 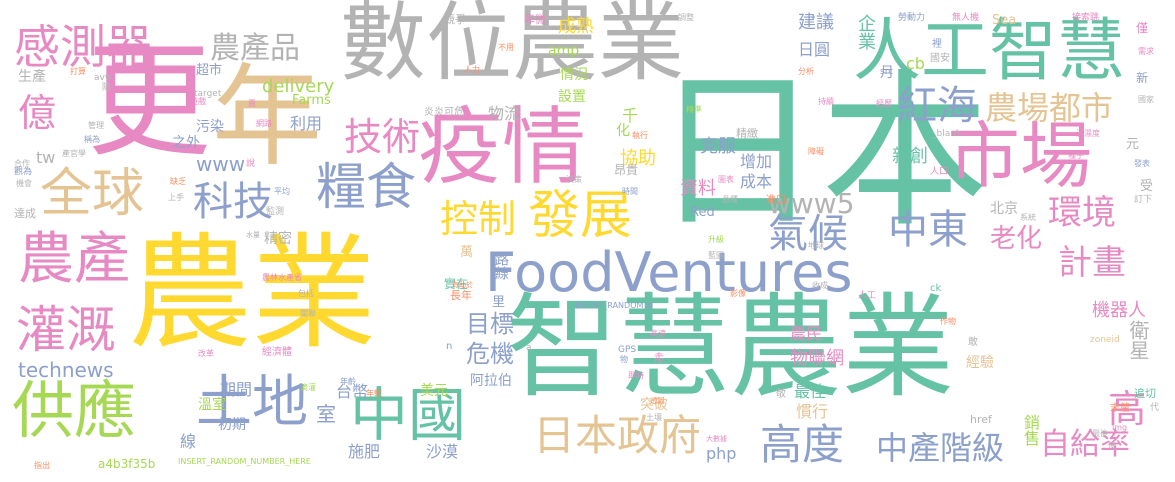 What do you see at coordinates (103, 78) in the screenshot?
I see `word-avw: avw` at bounding box center [103, 78].